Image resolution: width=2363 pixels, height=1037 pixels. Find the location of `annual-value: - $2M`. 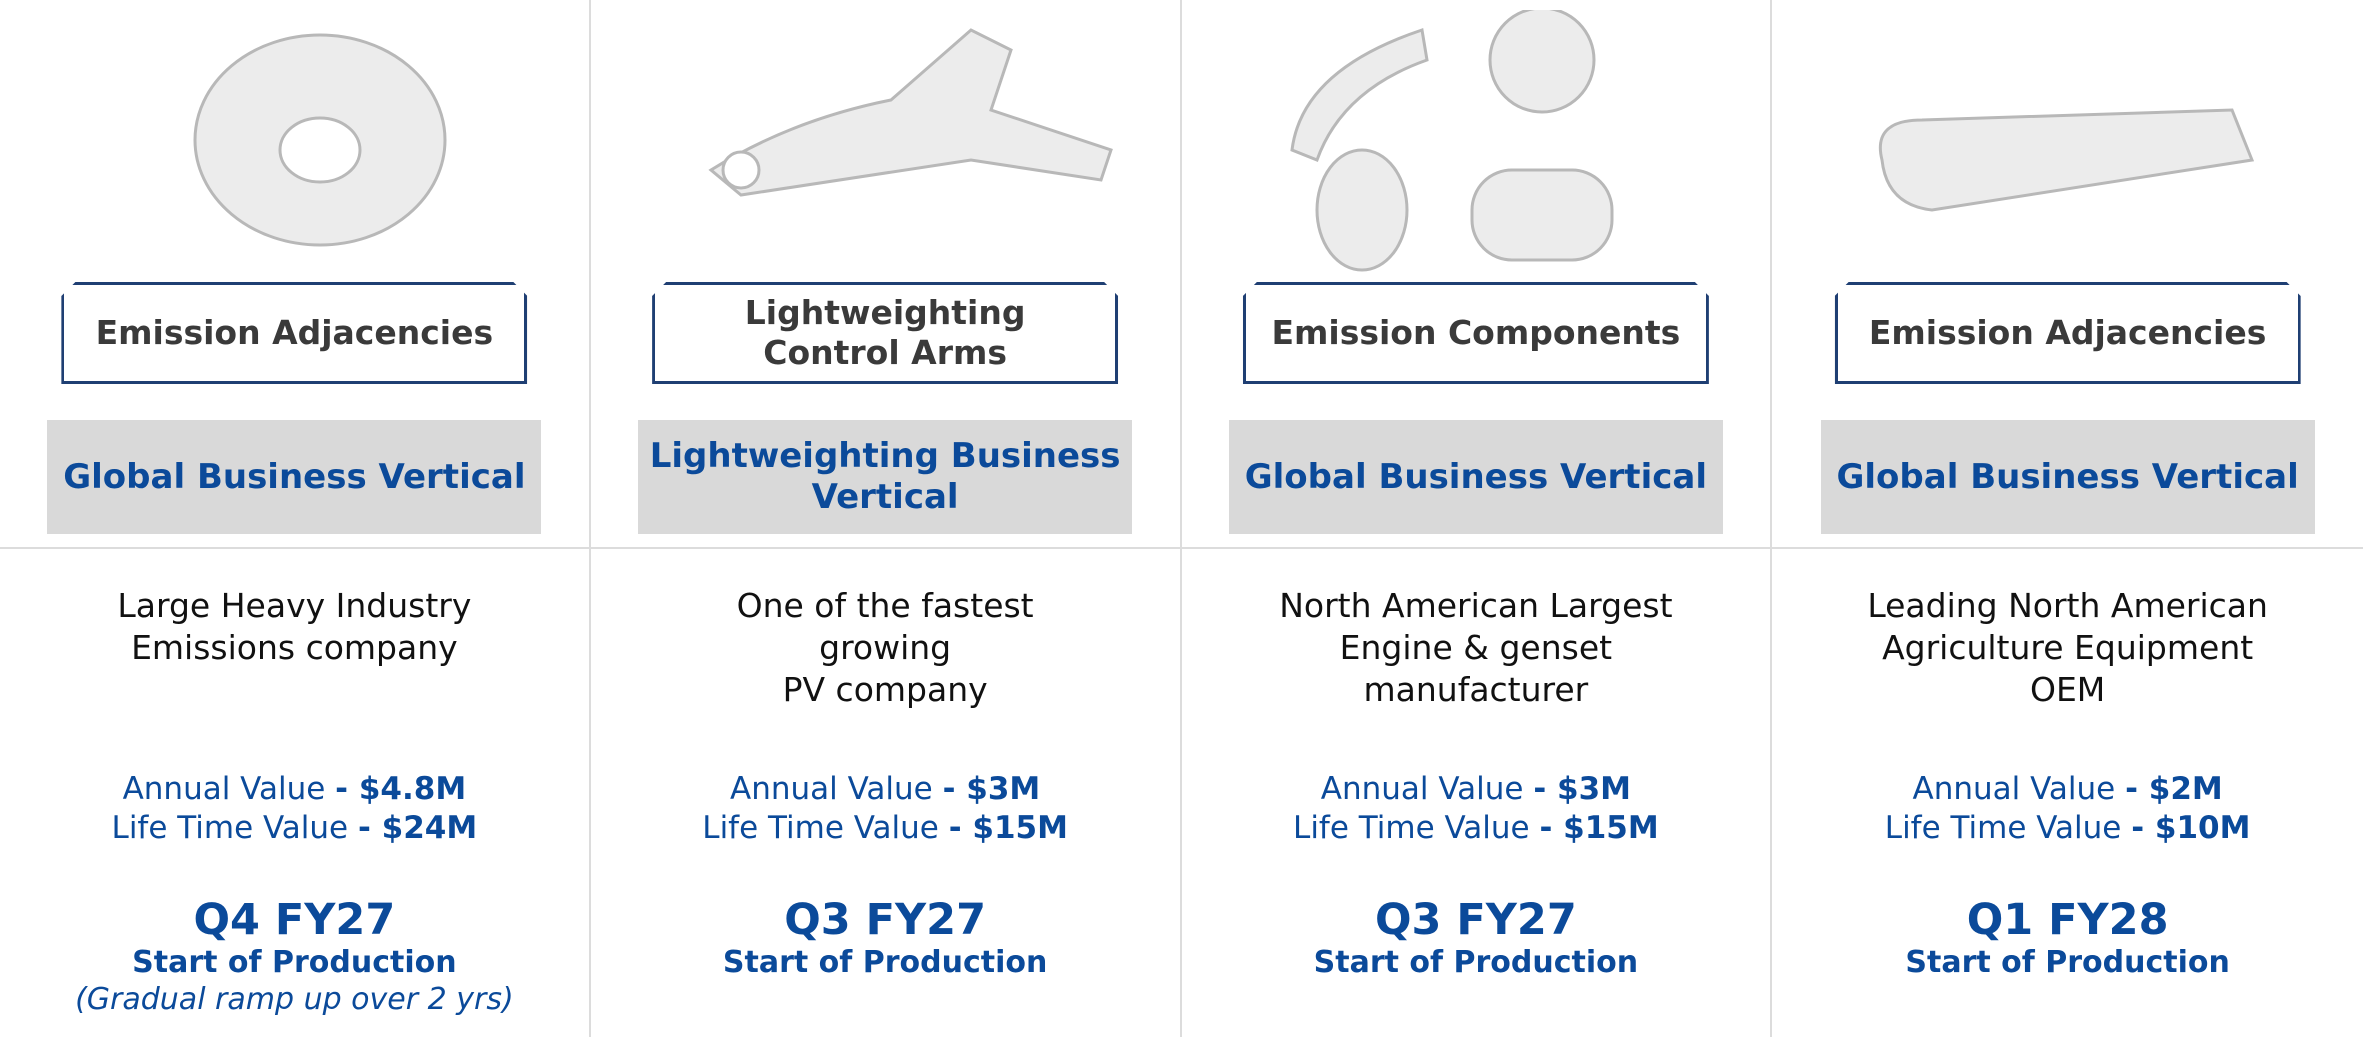

annual-value: - $2M is located at coordinates (2174, 789).